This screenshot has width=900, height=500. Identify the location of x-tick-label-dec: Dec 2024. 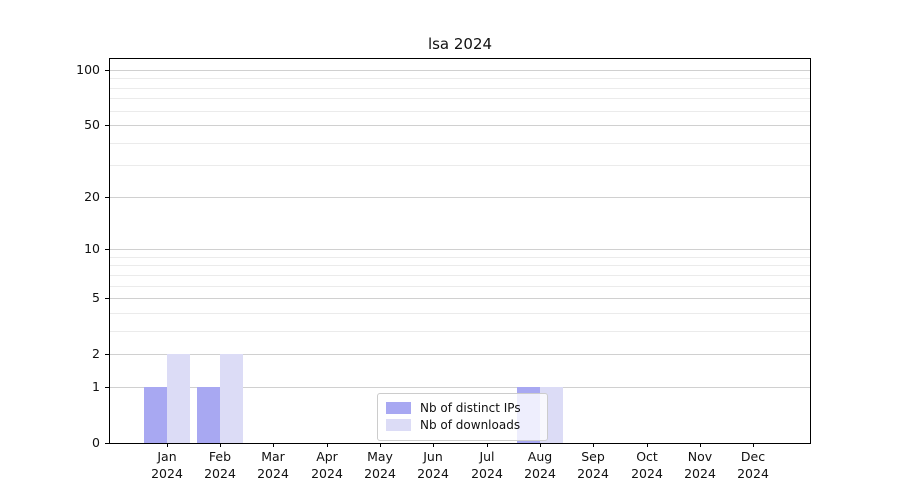
(753, 465).